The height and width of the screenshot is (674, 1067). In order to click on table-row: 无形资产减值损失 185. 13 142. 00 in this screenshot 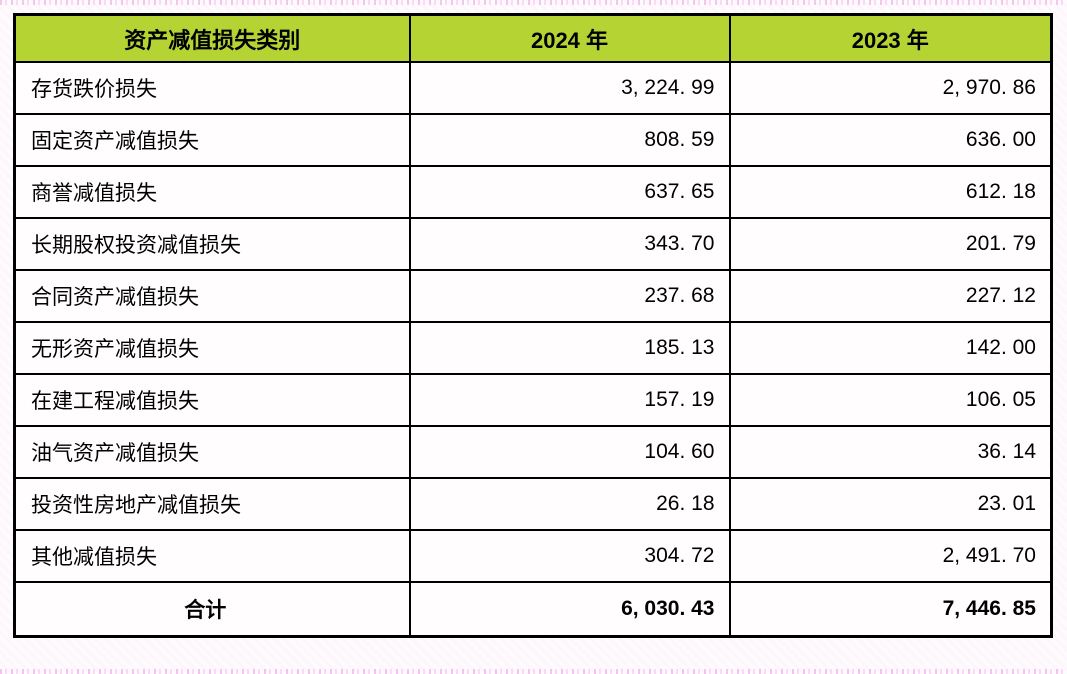, I will do `click(533, 348)`.